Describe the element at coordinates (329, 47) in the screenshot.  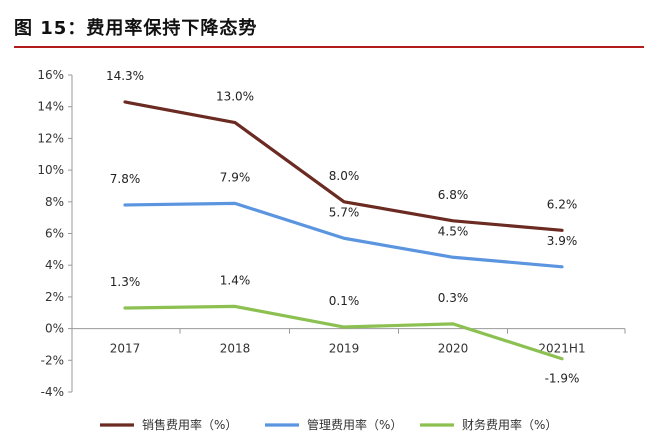
I see `title-underline` at that location.